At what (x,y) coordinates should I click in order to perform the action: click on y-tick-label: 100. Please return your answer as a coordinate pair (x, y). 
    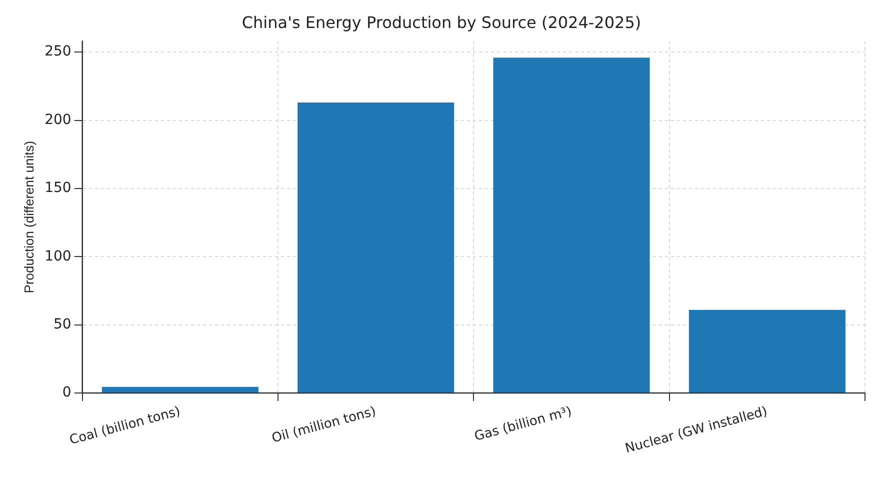
    Looking at the image, I should click on (58, 256).